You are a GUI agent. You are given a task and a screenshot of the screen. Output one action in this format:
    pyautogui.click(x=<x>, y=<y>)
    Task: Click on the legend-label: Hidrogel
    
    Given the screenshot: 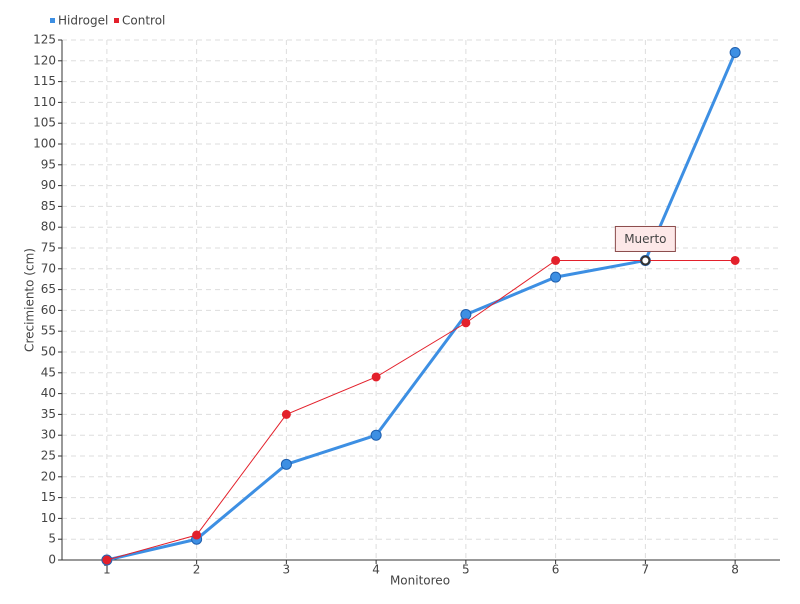 What is the action you would take?
    pyautogui.click(x=83, y=21)
    